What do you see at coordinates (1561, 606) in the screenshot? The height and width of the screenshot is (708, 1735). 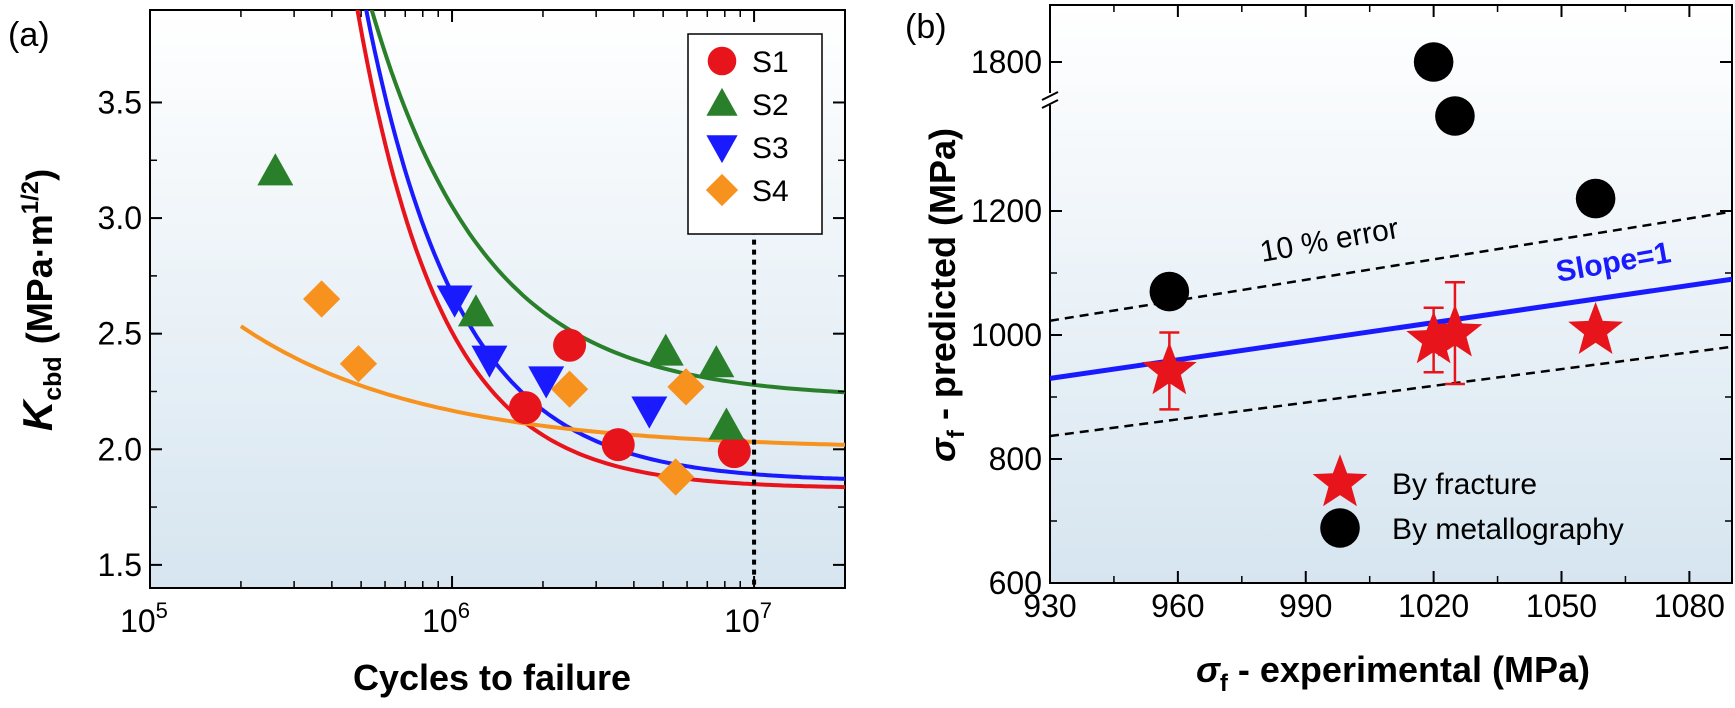 I see `x-tick-label: 1050` at bounding box center [1561, 606].